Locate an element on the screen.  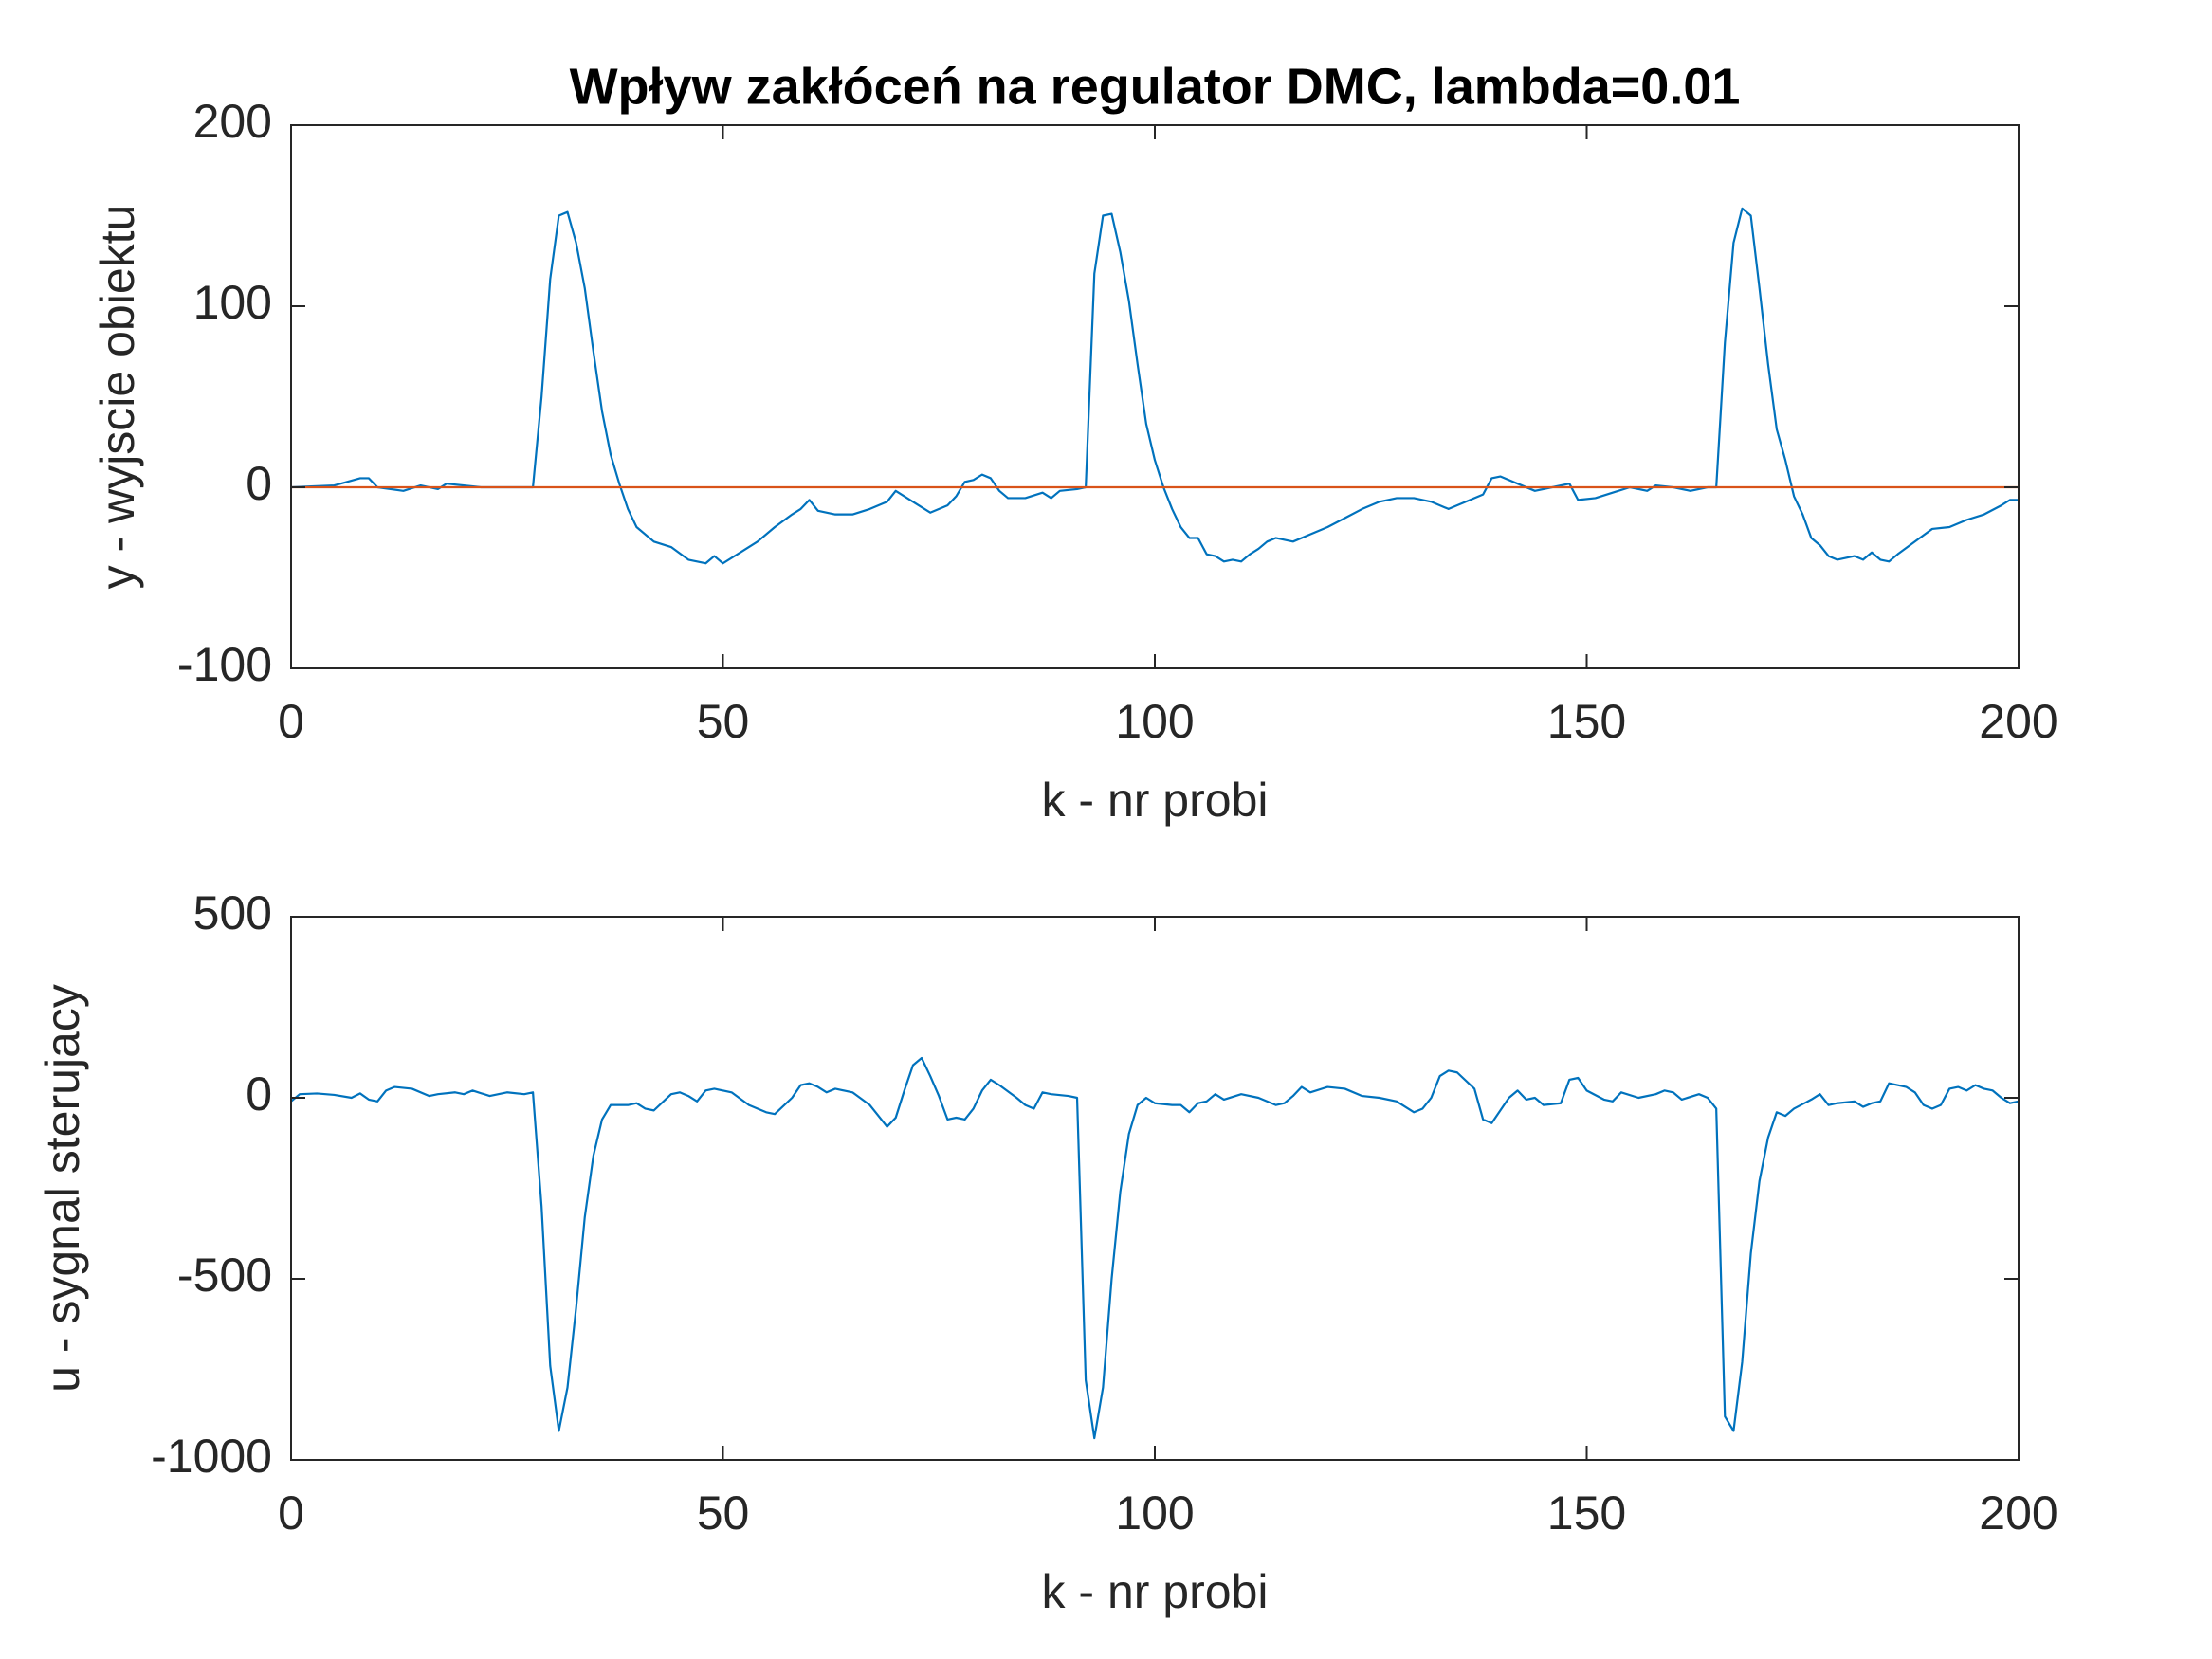
y-tick-label: -100 is located at coordinates (224, 664).